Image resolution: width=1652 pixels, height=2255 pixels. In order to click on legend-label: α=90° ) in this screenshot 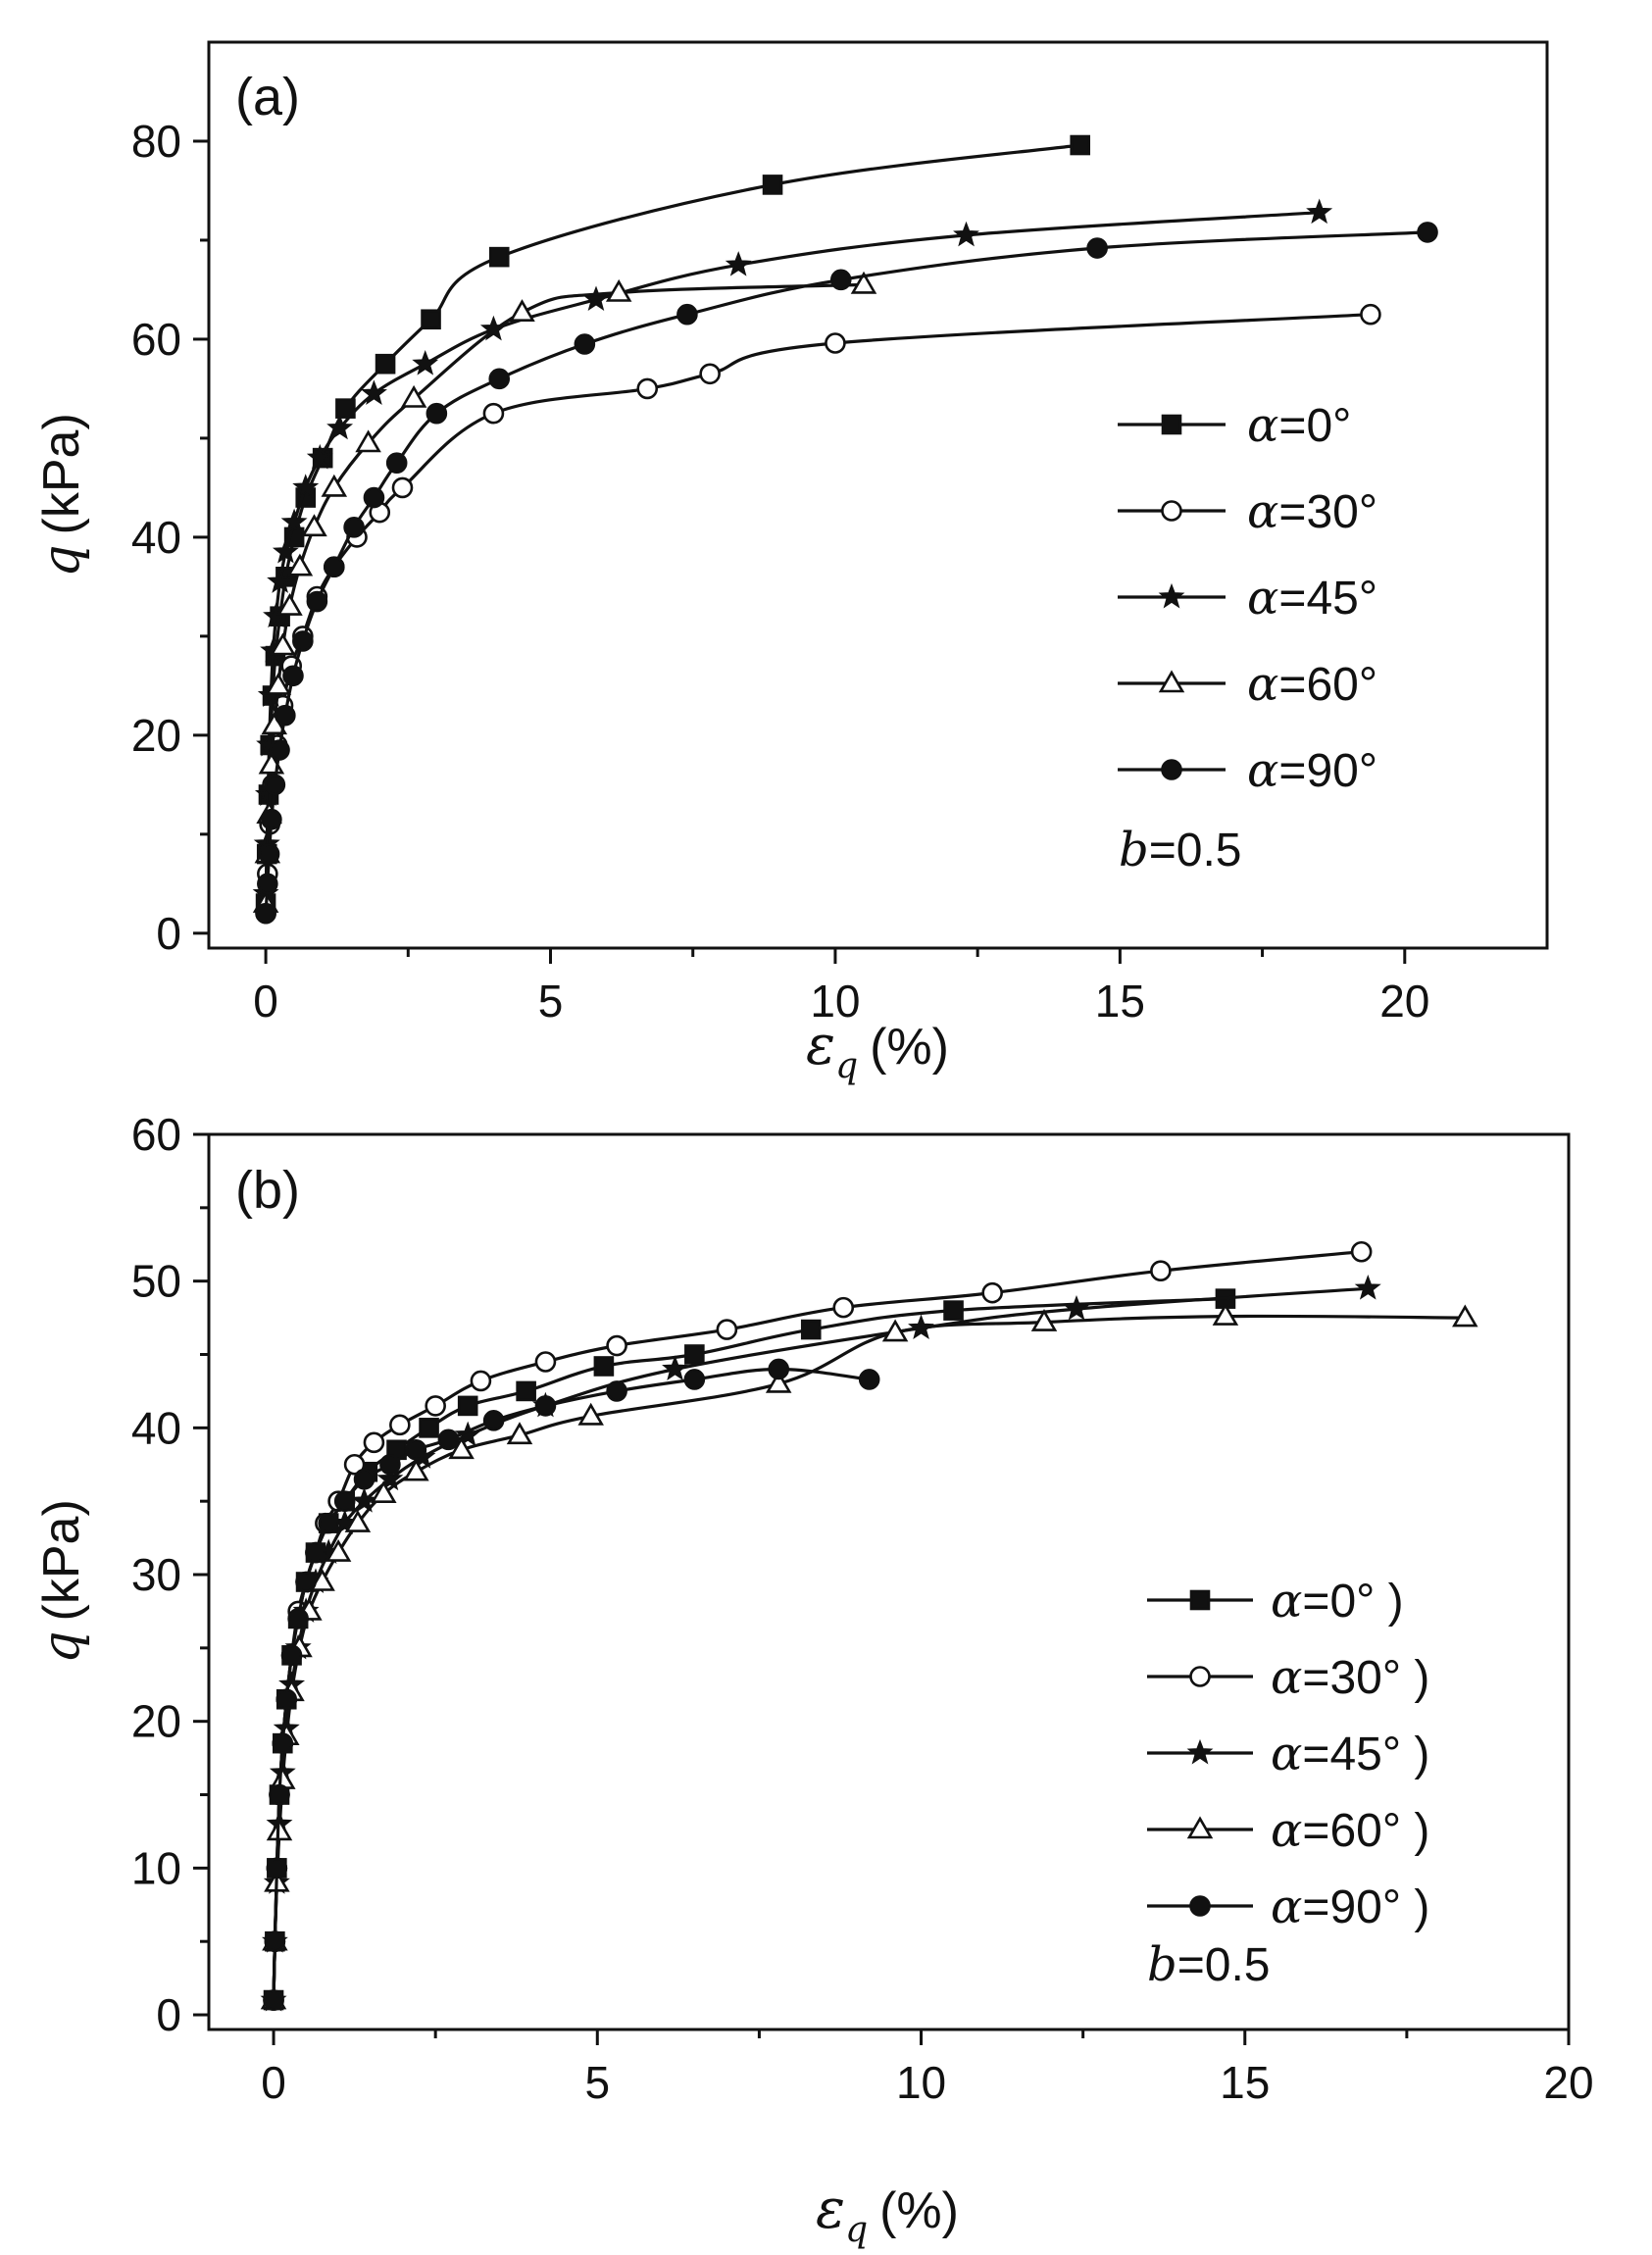, I will do `click(1350, 1907)`.